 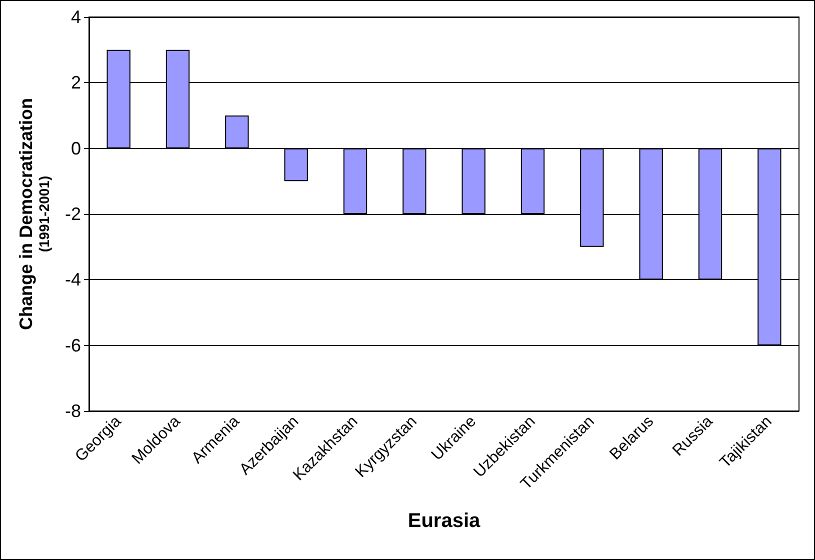 What do you see at coordinates (75, 148) in the screenshot?
I see `y-tick-label: 0` at bounding box center [75, 148].